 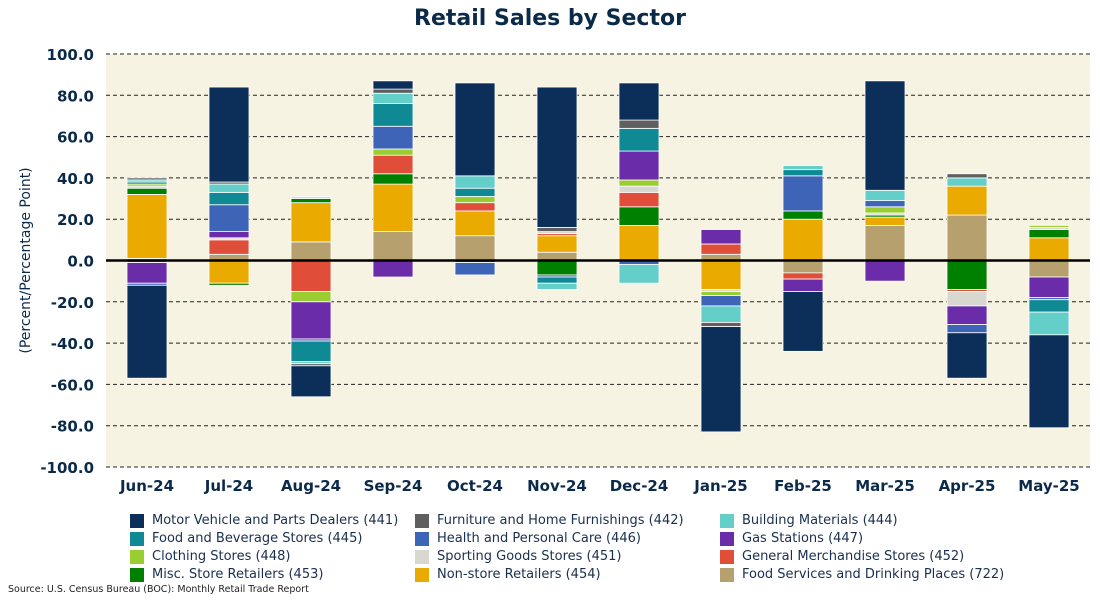 I want to click on y-tick-label: -40.0, so click(x=72, y=344).